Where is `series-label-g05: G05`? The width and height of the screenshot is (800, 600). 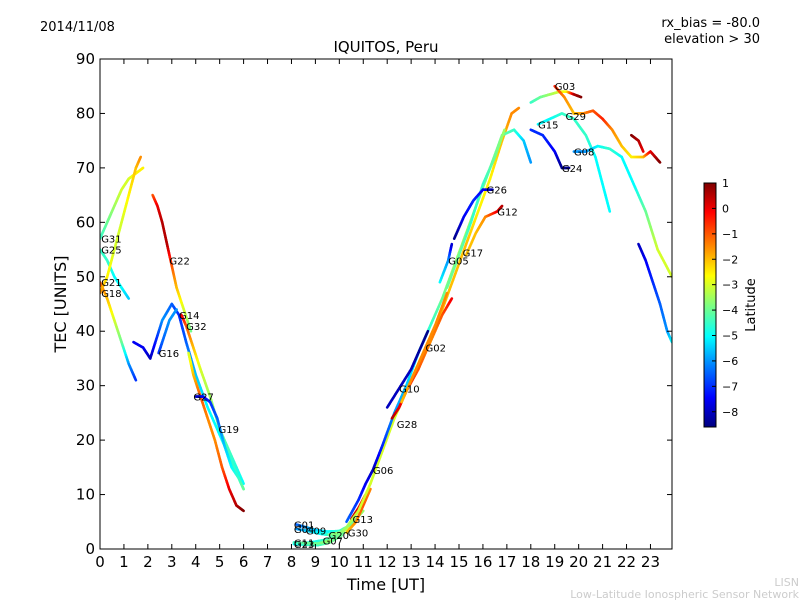 series-label-g05: G05 is located at coordinates (458, 261).